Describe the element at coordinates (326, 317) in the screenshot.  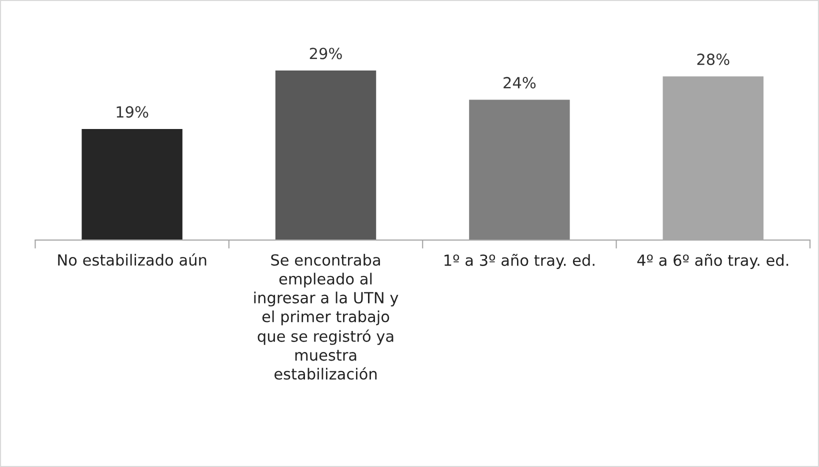
I see `x-tick-label: Se encontraba empleado al ingresar a la UTN y el primer trabajo que se registró ya muestra estabilización` at that location.